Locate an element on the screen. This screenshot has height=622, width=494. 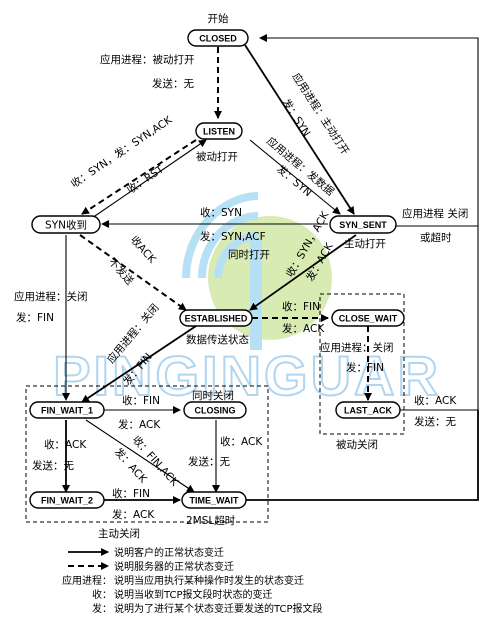
label-fw2-tw-2: 发：ACK is located at coordinates (133, 514).